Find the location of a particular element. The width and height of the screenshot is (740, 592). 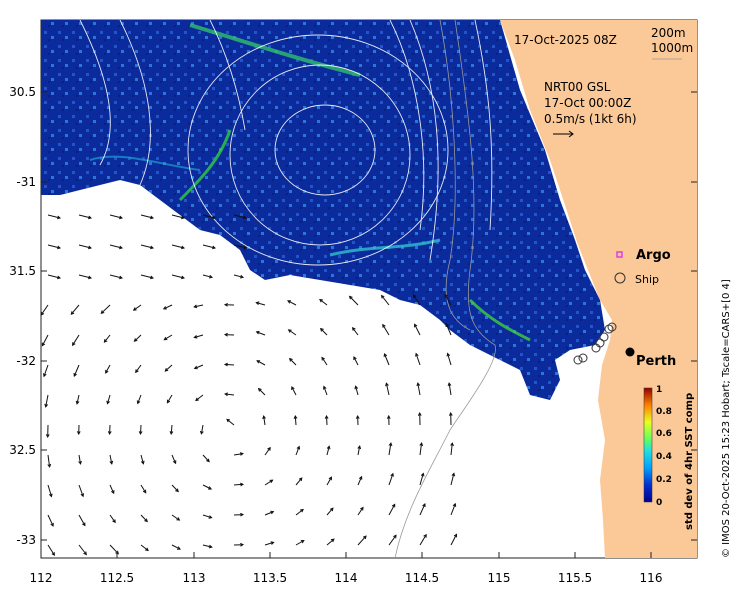

colorbar-tick: 0.4 is located at coordinates (664, 457).